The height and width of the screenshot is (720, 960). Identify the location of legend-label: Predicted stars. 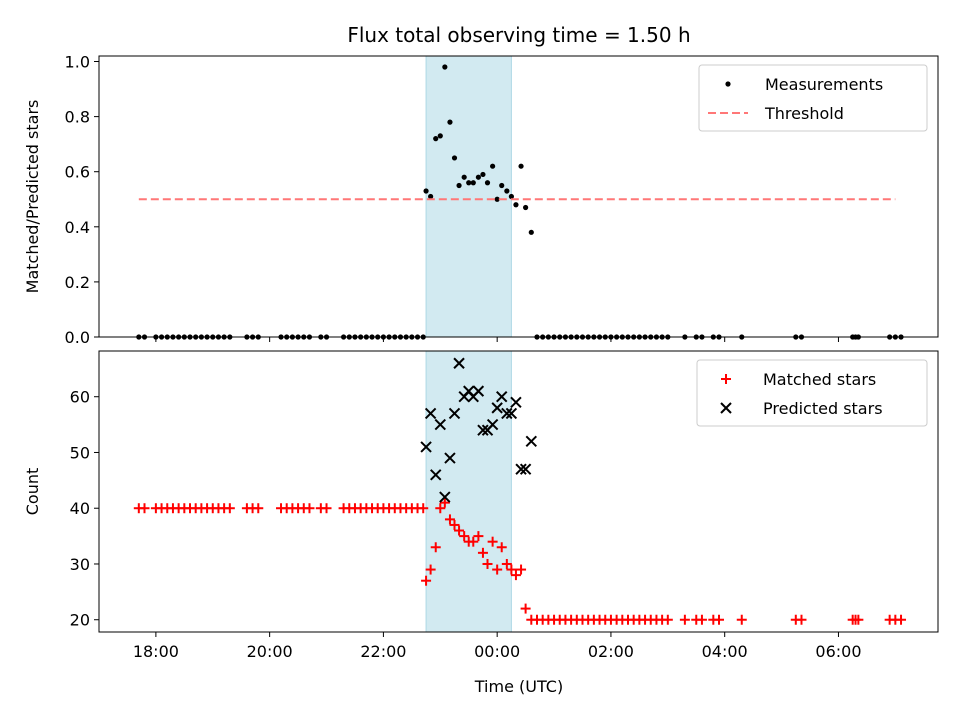
(823, 408).